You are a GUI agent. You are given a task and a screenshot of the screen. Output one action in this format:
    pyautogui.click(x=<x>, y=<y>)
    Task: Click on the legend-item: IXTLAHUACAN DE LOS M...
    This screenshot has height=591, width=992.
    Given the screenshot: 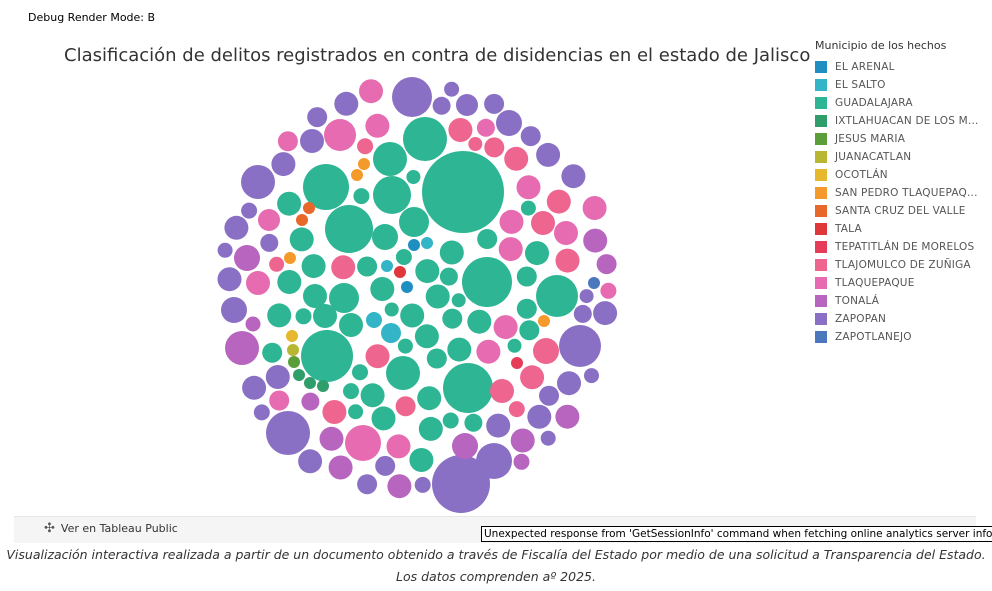 What is the action you would take?
    pyautogui.click(x=896, y=121)
    